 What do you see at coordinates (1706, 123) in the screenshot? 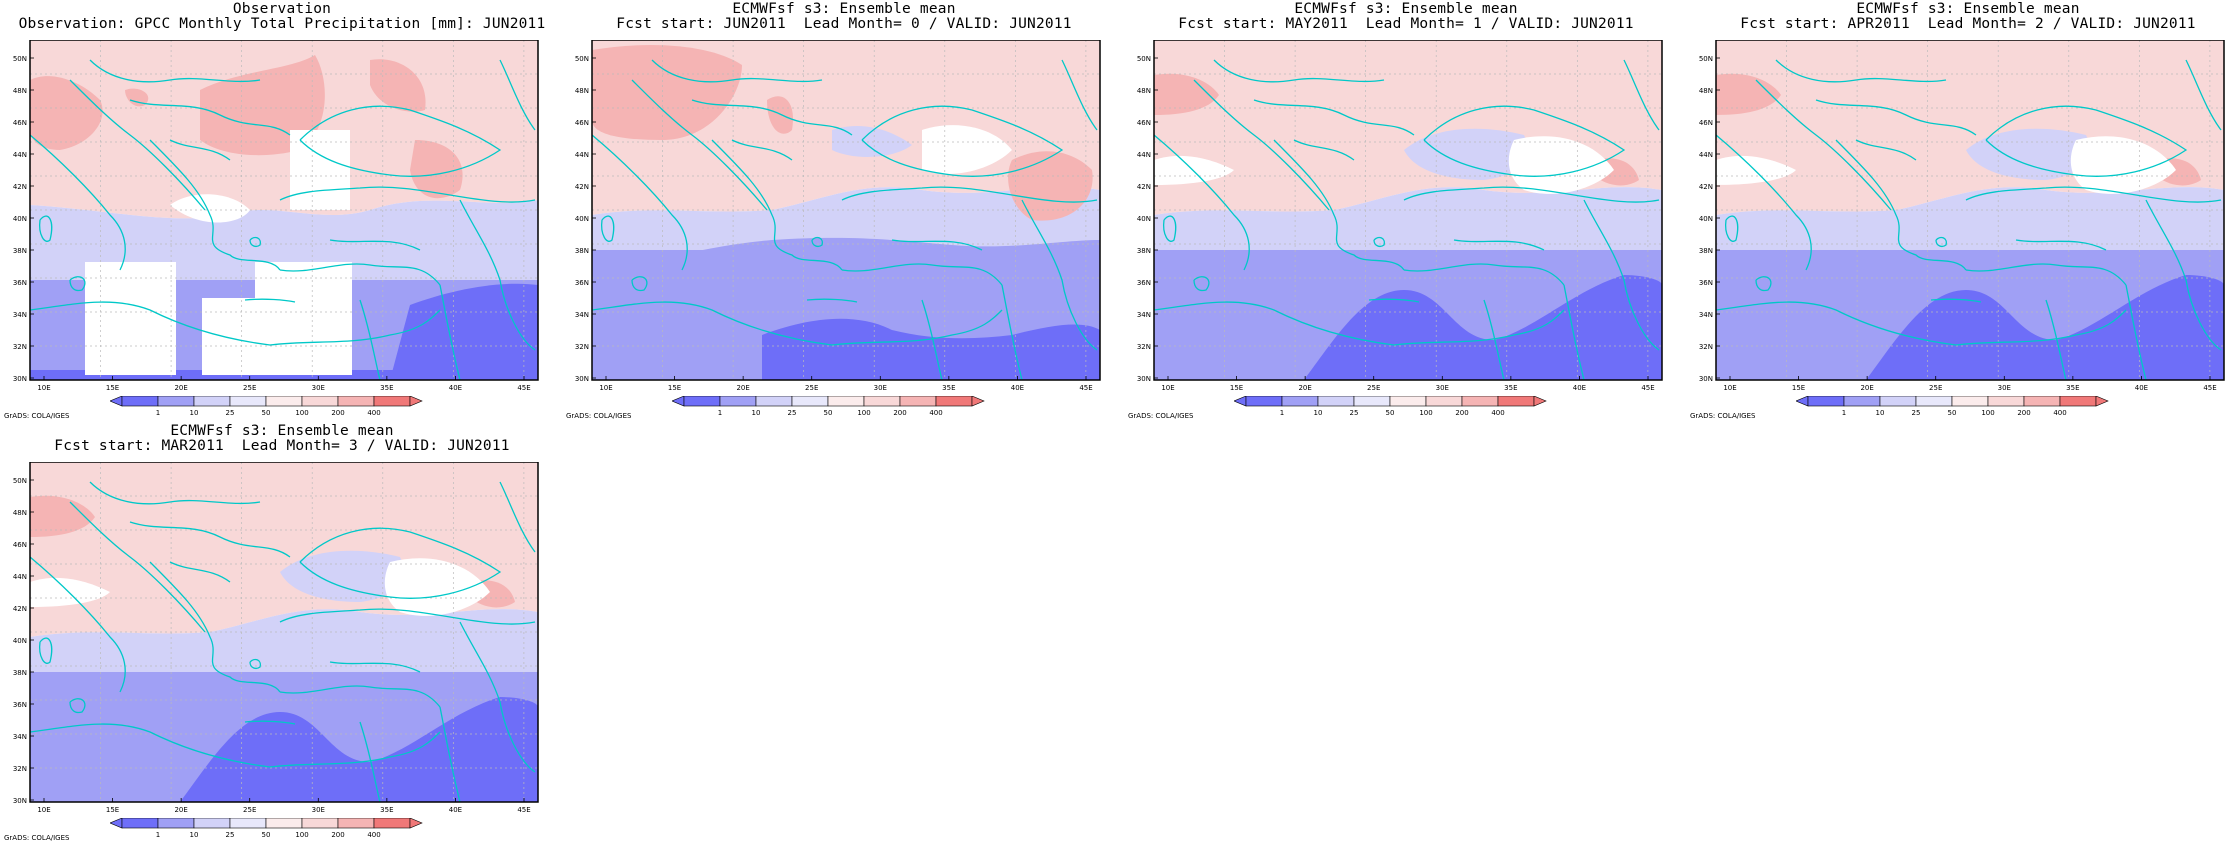
I see `lat-tick-label: 46N` at bounding box center [1706, 123].